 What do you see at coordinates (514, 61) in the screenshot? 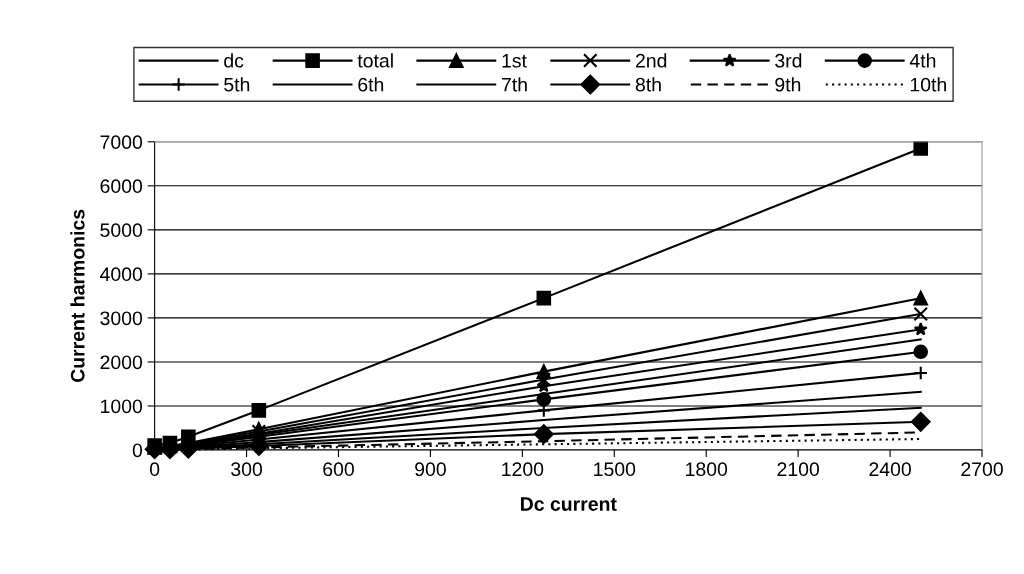
I see `legend-label: 1st` at bounding box center [514, 61].